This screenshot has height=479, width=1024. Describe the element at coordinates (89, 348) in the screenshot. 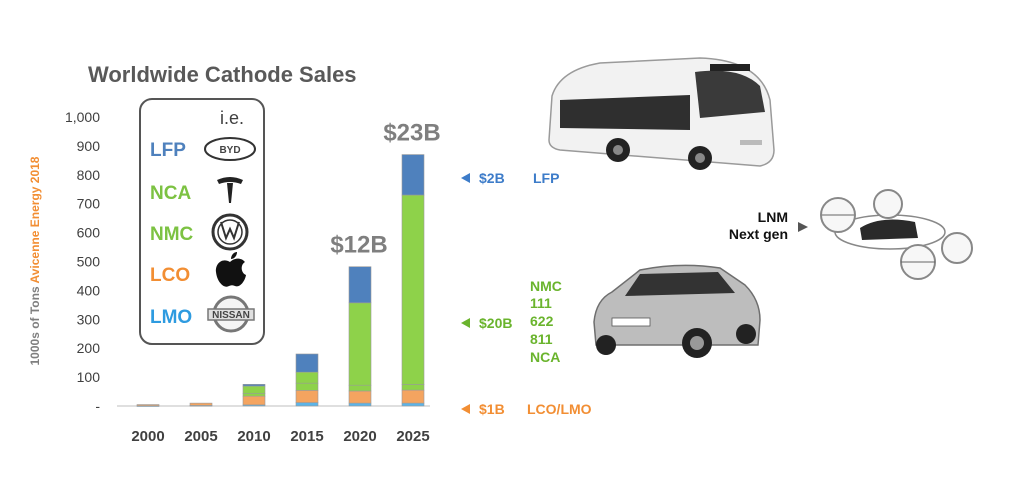

I see `y-tick-label: 200` at that location.